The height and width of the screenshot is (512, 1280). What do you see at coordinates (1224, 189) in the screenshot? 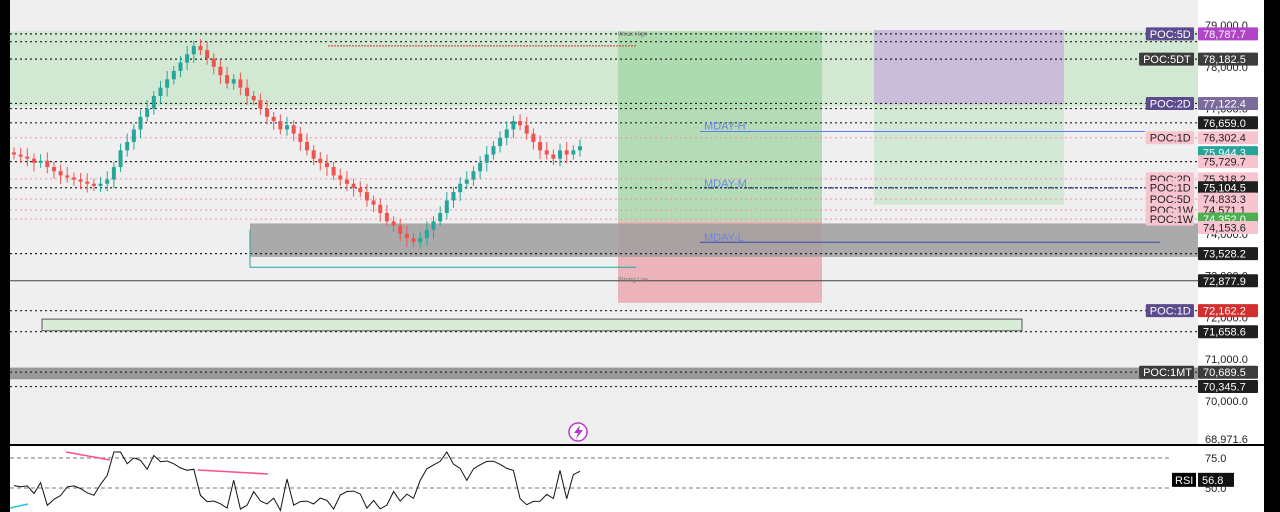
I see `price-tag-value: 75,104.5` at bounding box center [1224, 189].